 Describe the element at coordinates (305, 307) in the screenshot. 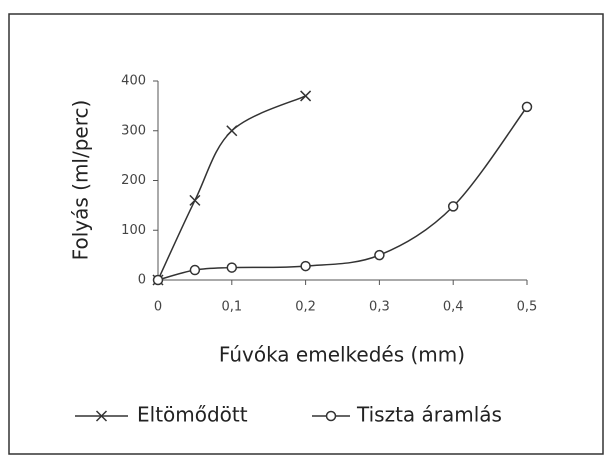

I see `x-tick-label: 0,2` at that location.